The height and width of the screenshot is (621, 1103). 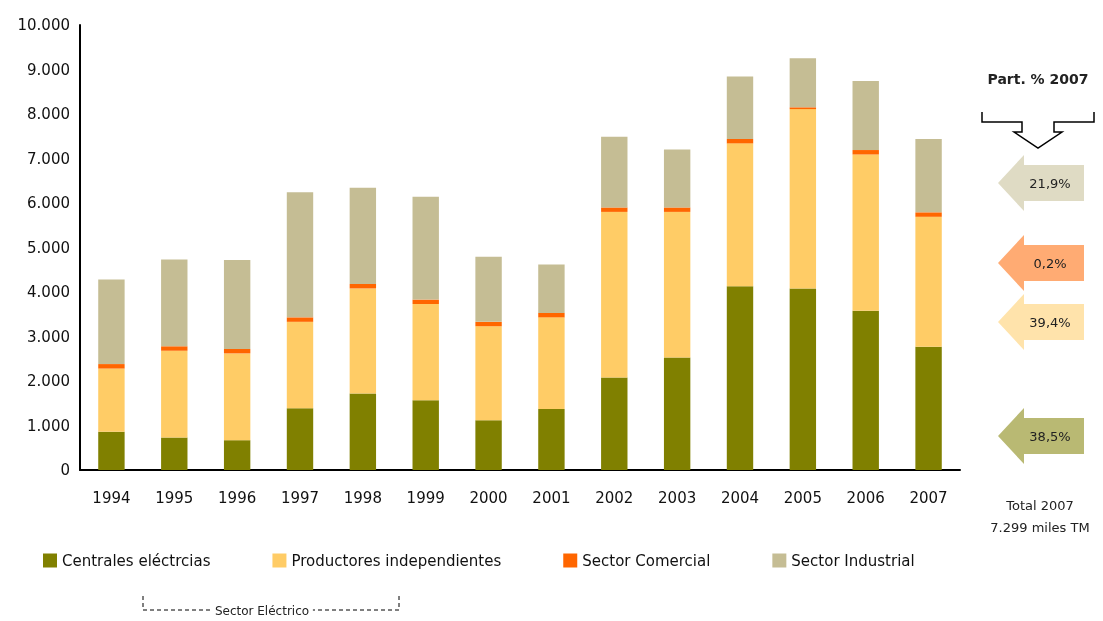 What do you see at coordinates (362, 497) in the screenshot?
I see `x-tick-label: 1998` at bounding box center [362, 497].